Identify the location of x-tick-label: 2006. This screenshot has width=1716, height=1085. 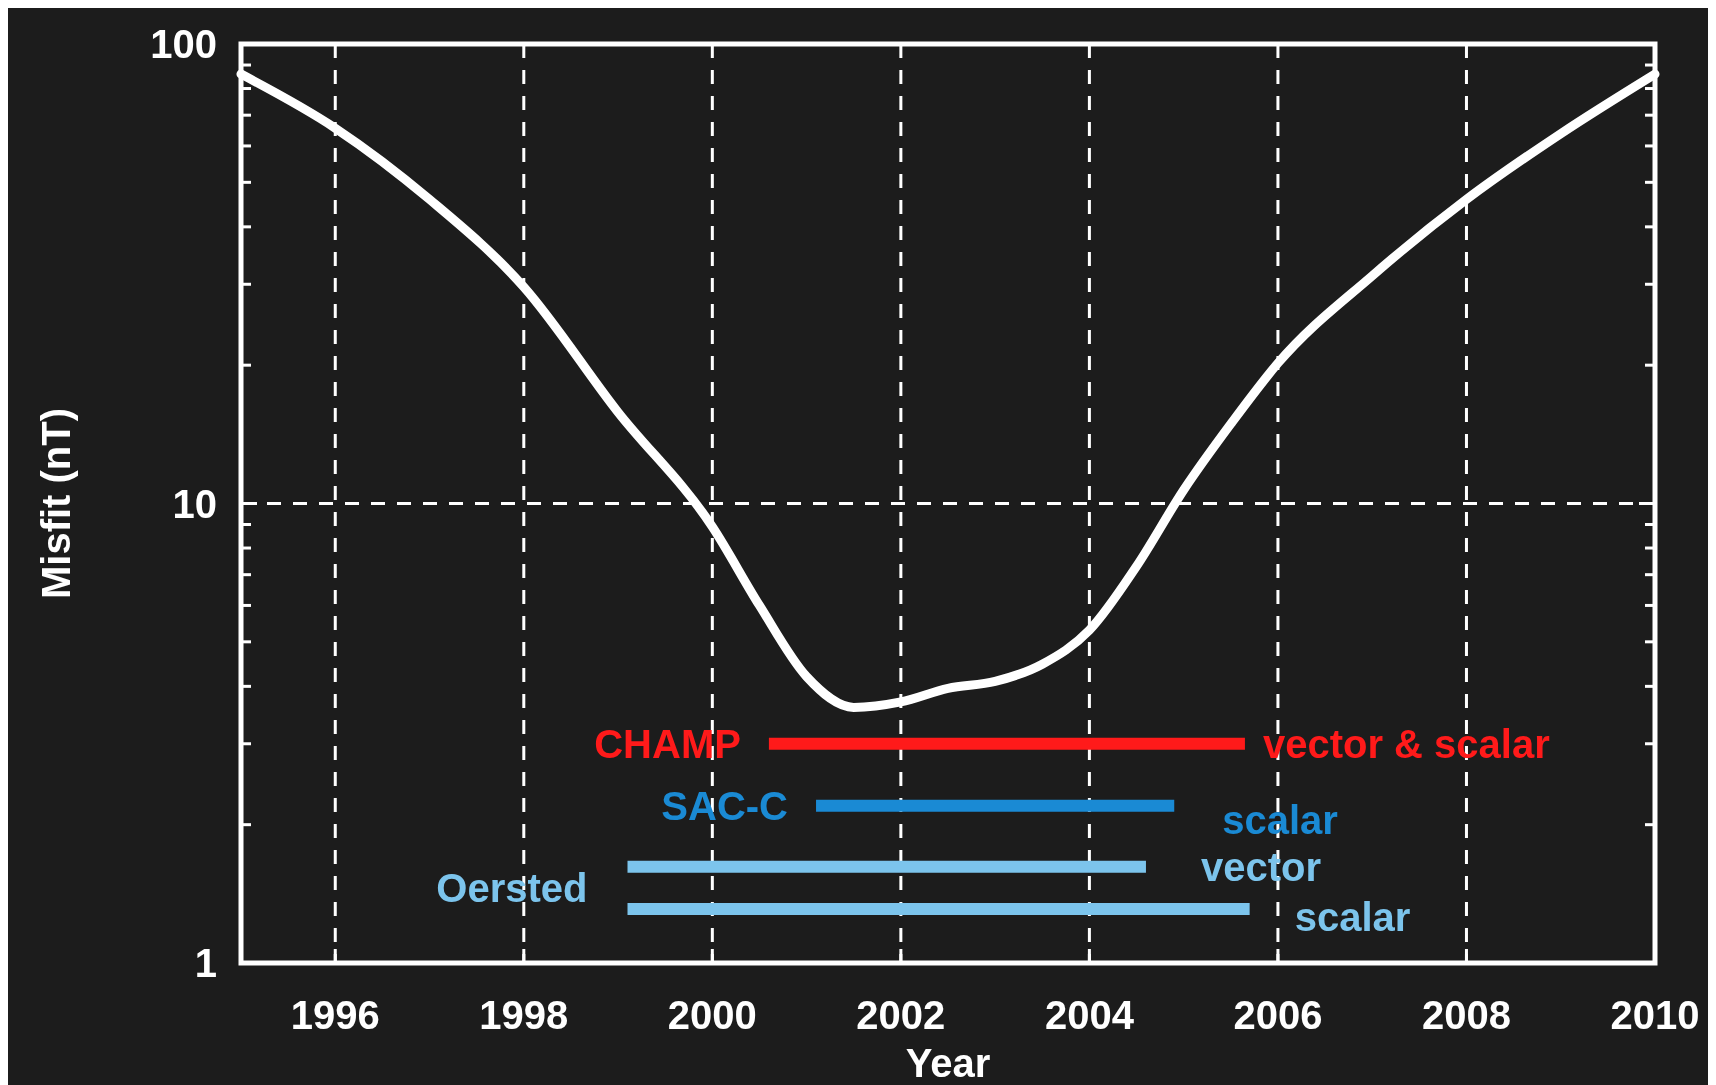
(1278, 1015).